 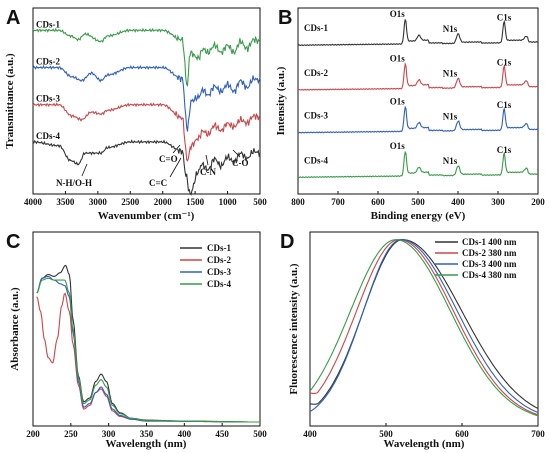 I want to click on panel-a-ylabel: Transmittance (a.u.), so click(x=10, y=101).